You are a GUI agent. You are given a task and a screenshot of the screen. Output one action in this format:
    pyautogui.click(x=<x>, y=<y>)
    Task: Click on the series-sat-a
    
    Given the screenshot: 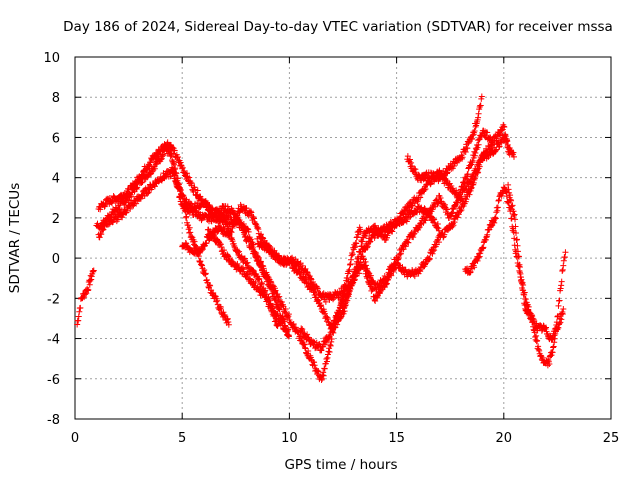 What is the action you would take?
    pyautogui.click(x=85, y=297)
    